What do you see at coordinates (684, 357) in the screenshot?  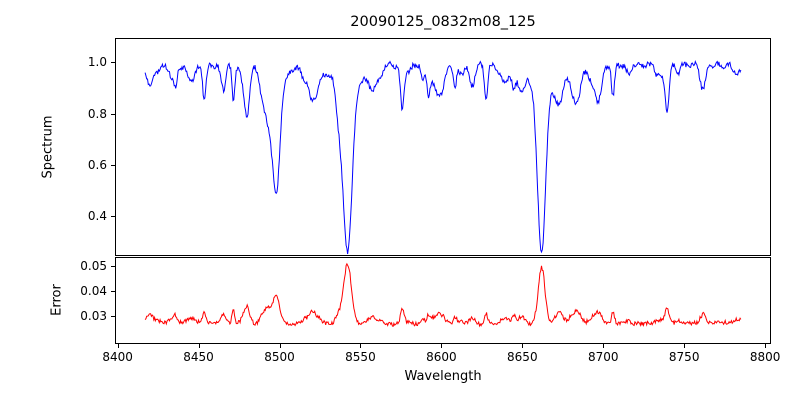 I see `x-tick-label: 8750` at bounding box center [684, 357].